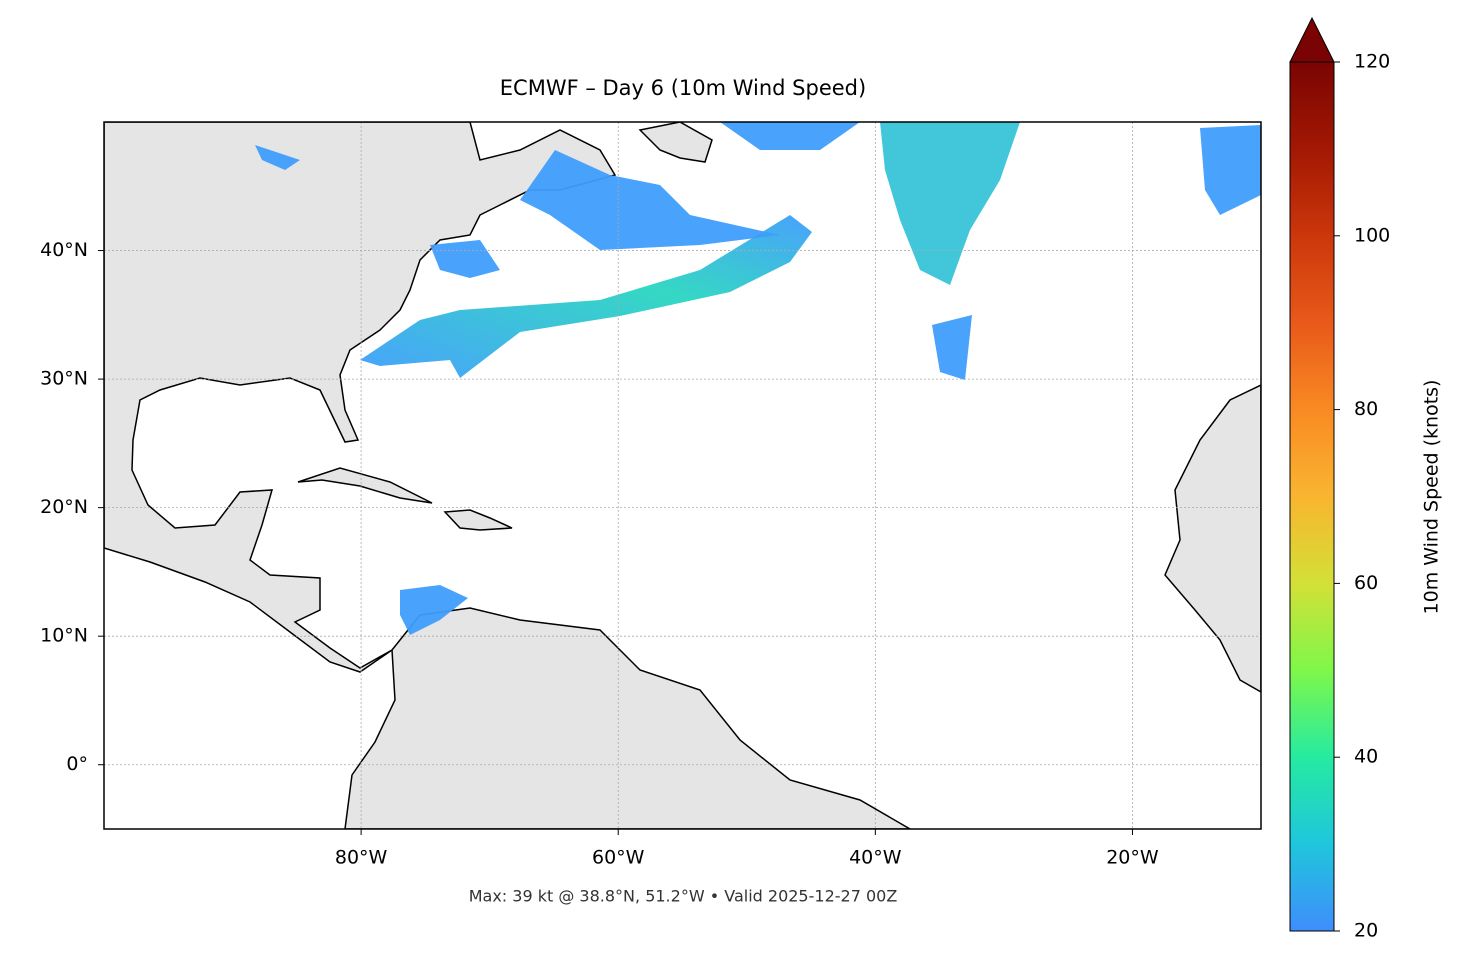  What do you see at coordinates (1366, 409) in the screenshot?
I see `colorbar-tick-label: 80` at bounding box center [1366, 409].